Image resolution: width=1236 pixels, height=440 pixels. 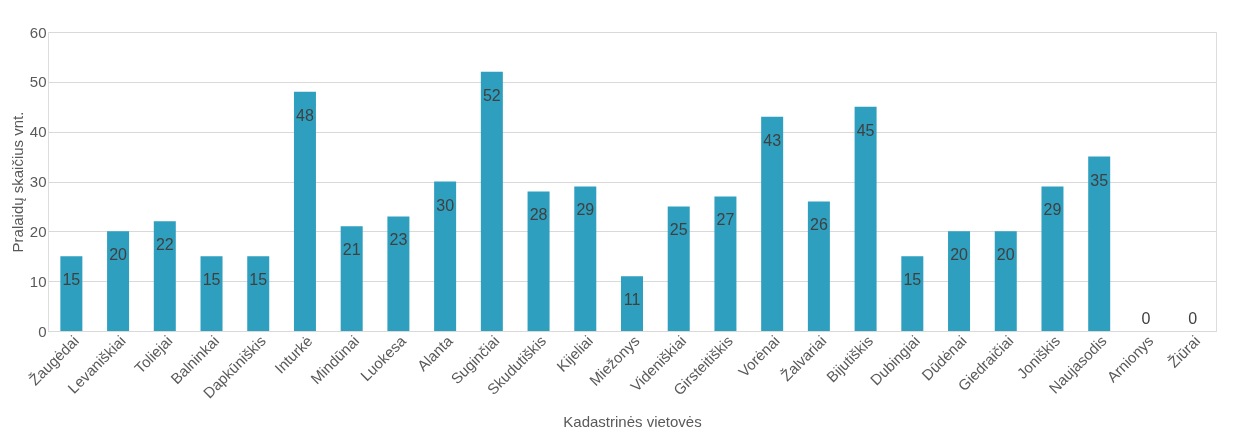 What do you see at coordinates (42, 331) in the screenshot?
I see `y-tick-label: 0` at bounding box center [42, 331].